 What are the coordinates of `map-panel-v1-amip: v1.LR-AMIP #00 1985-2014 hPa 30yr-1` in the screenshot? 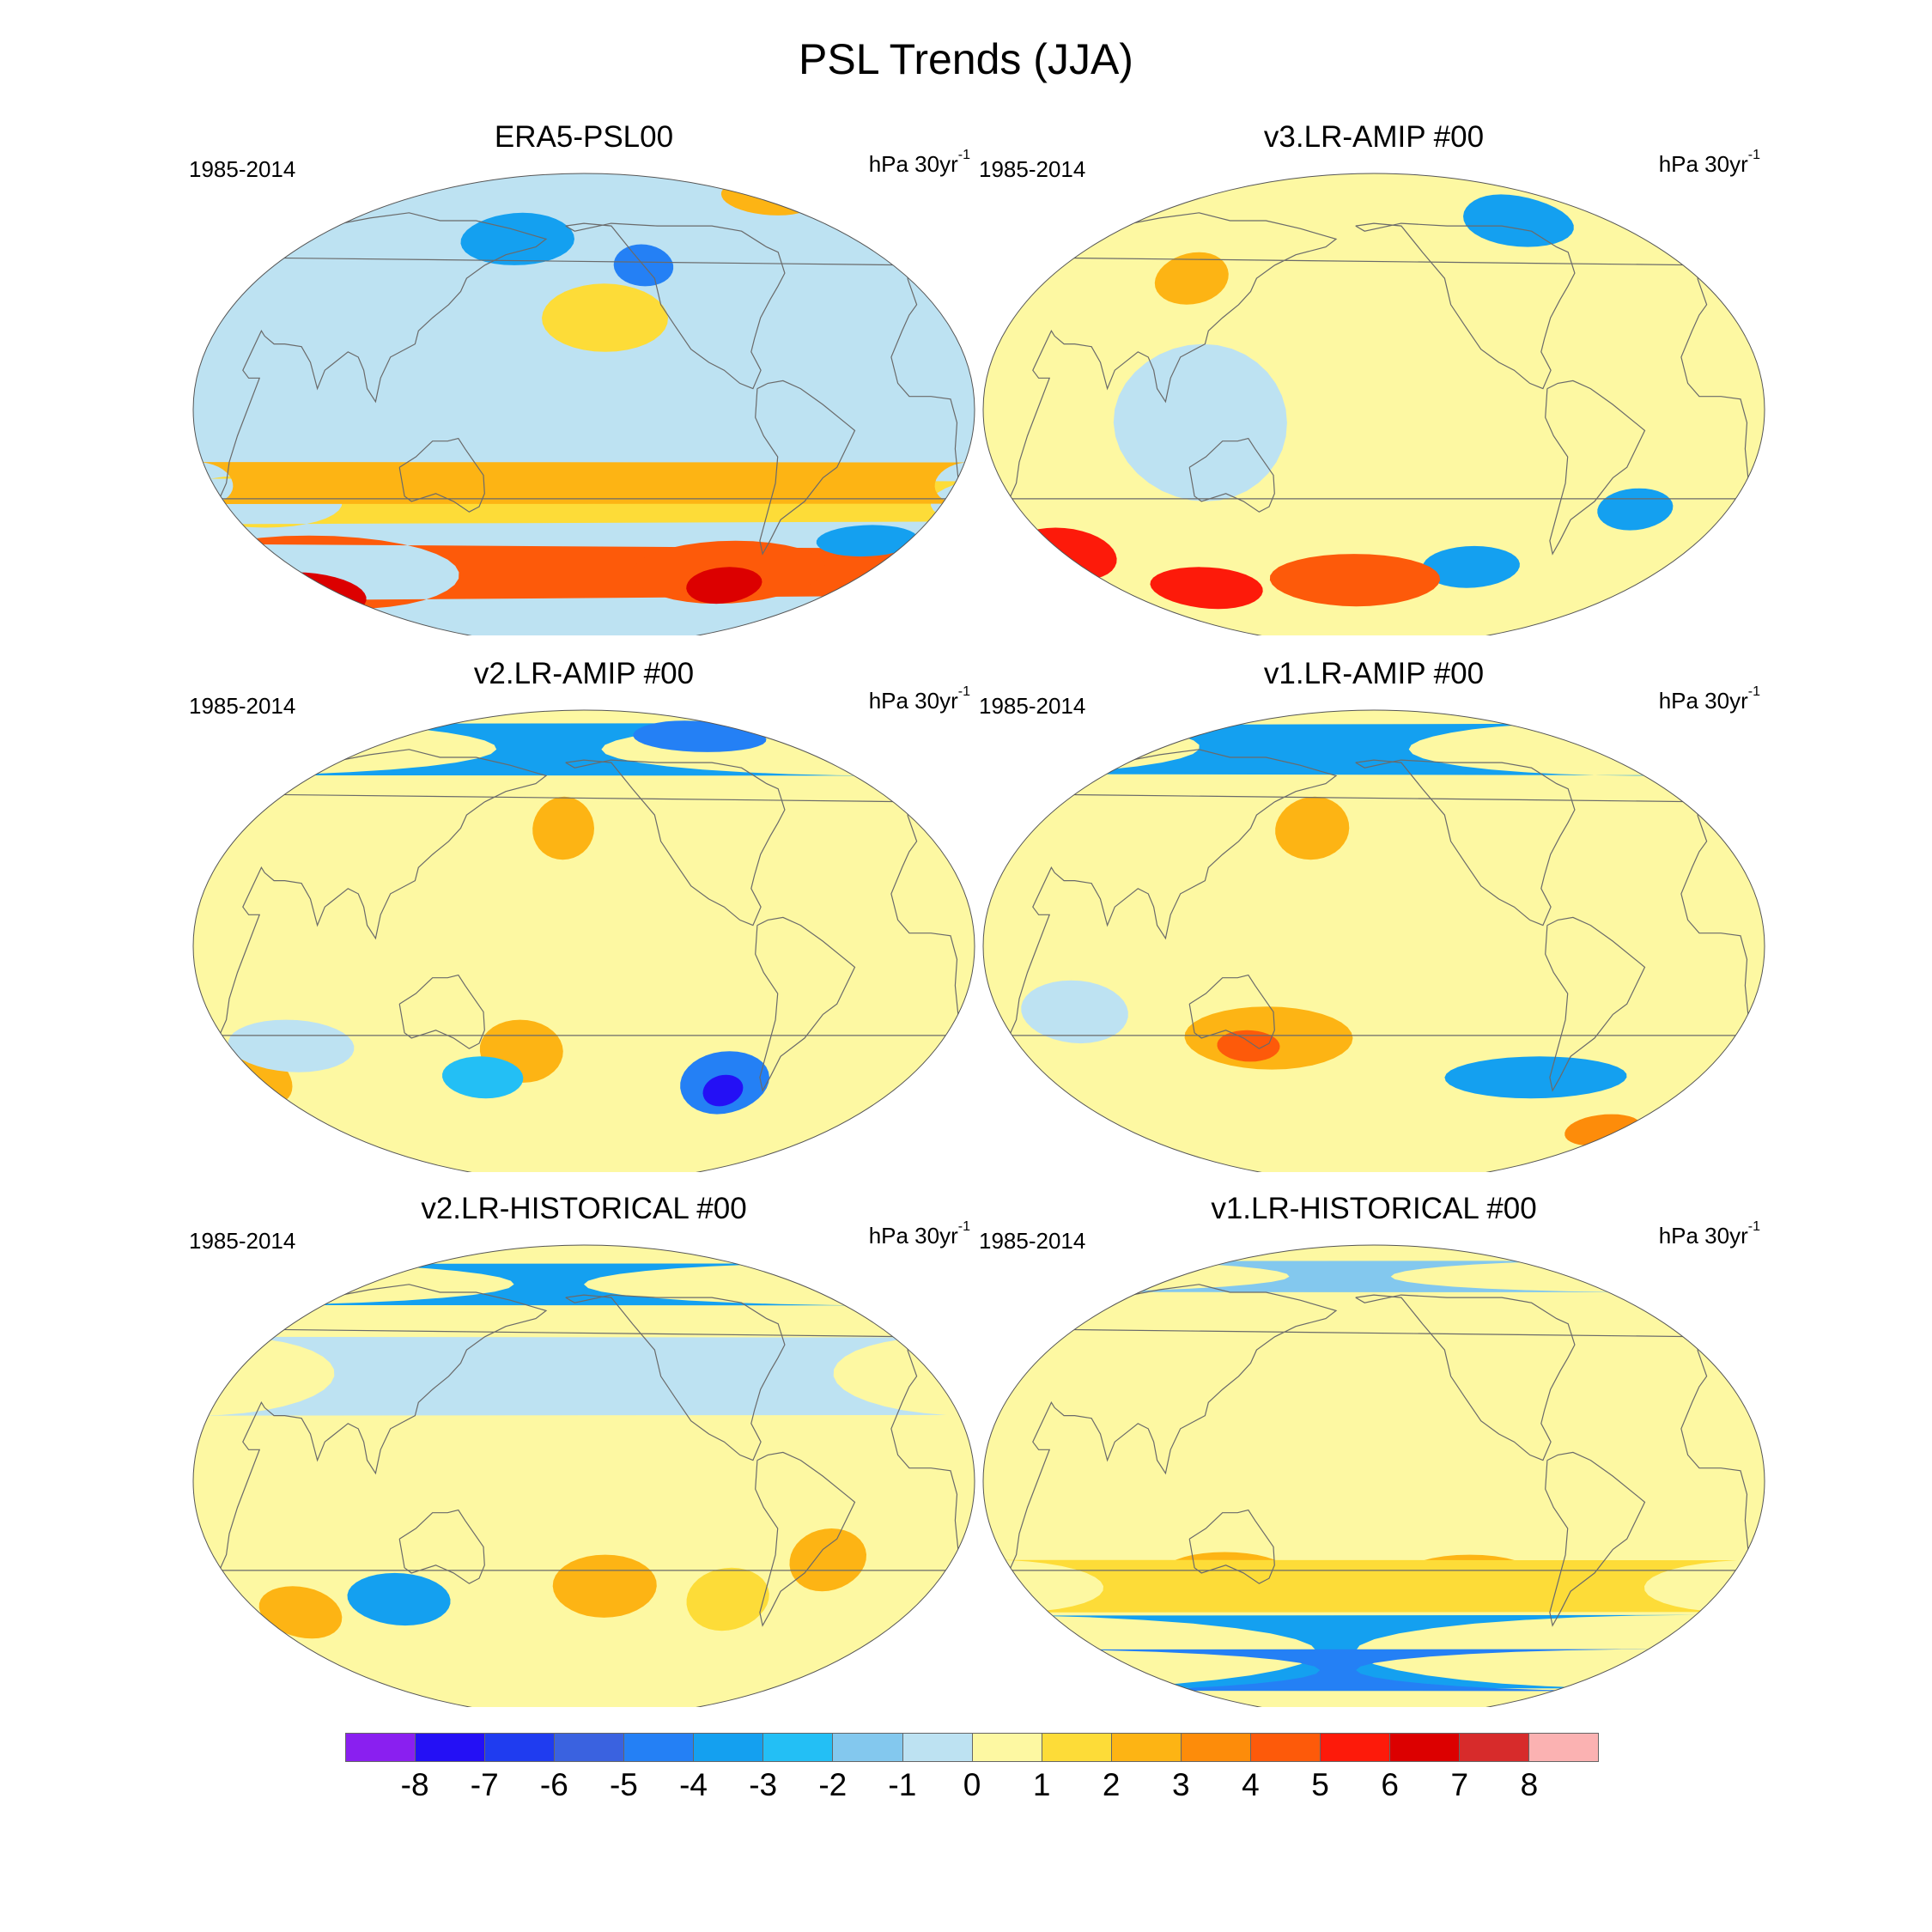 It's located at (1374, 914).